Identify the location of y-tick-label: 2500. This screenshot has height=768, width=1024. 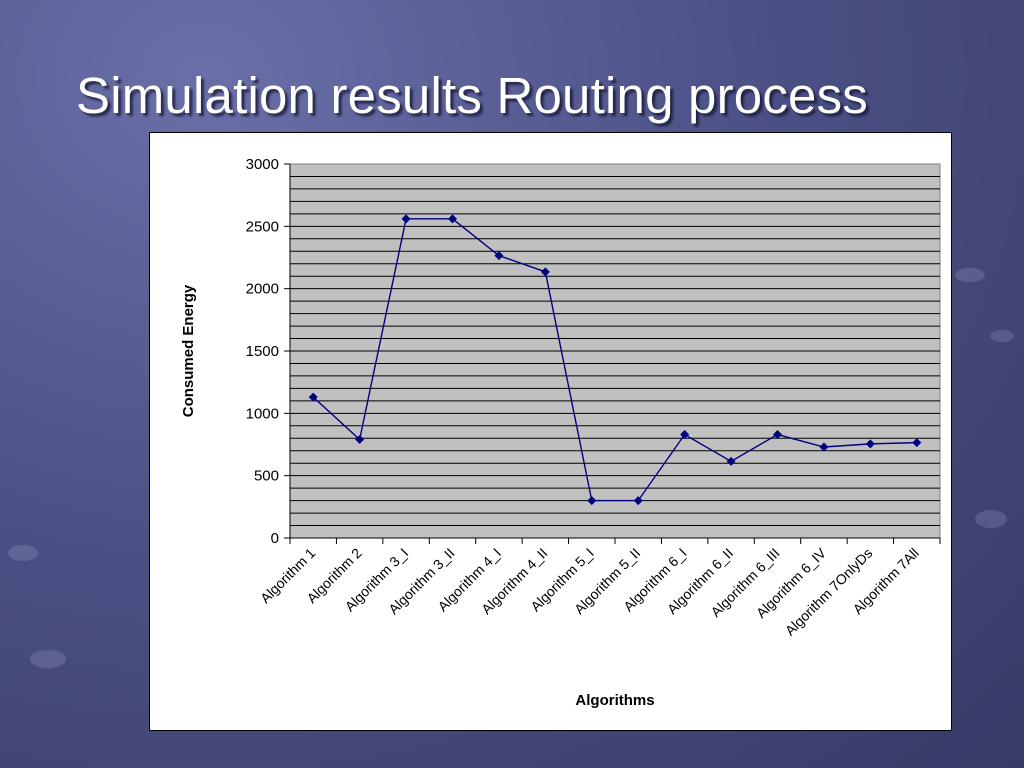
(262, 226).